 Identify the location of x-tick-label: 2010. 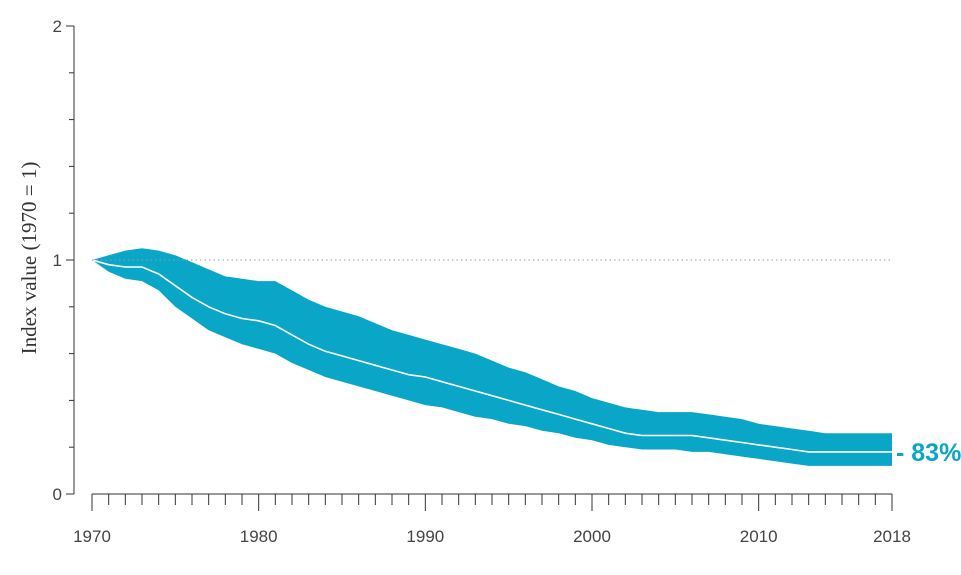
(759, 536).